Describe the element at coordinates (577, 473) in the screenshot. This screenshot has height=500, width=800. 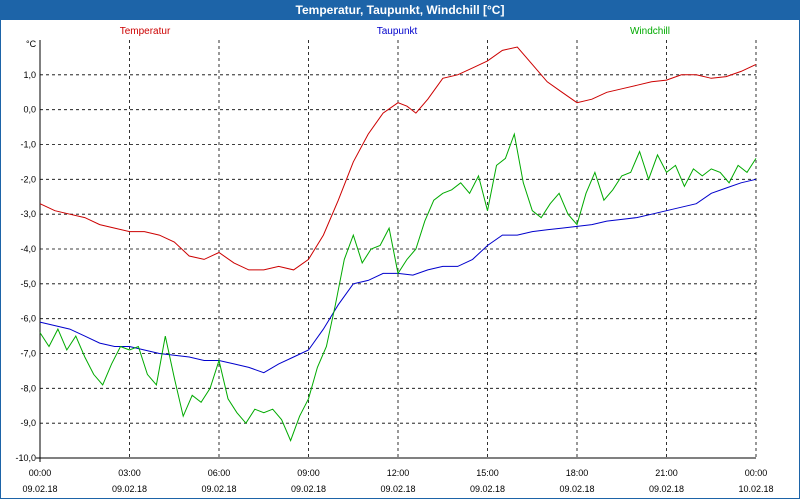
I see `x-tick-time-label: 18:00` at that location.